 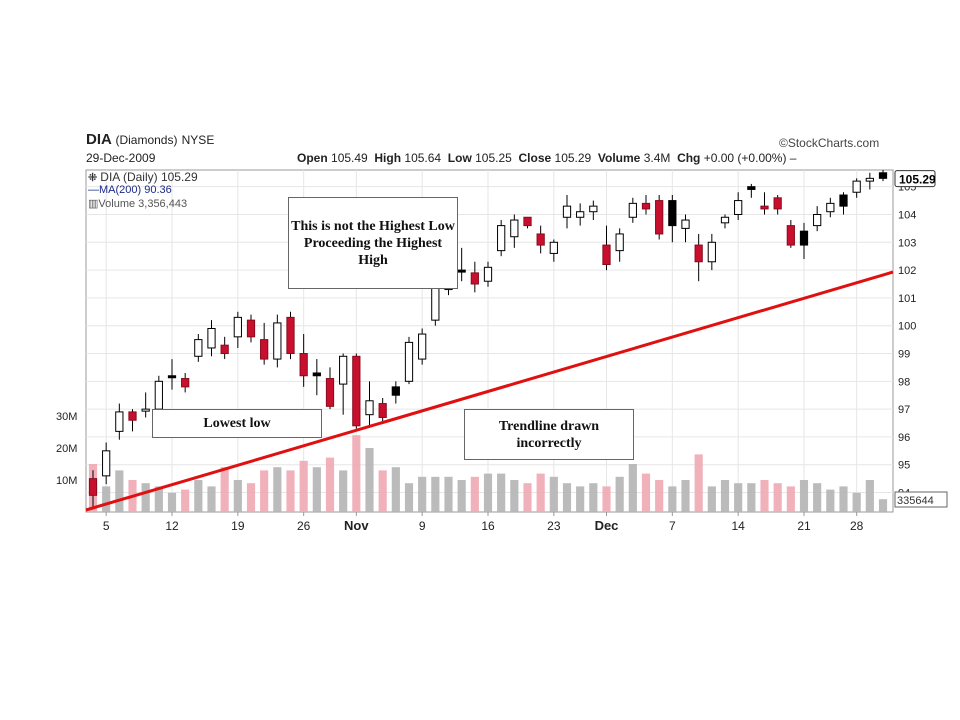 I want to click on close-value: 105.29, so click(x=573, y=158).